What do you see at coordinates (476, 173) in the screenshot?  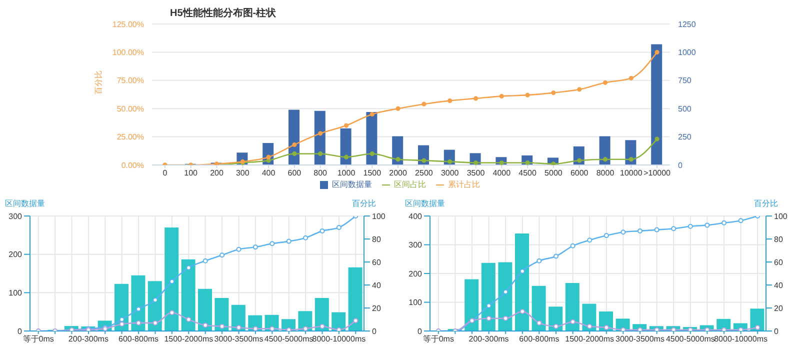 I see `x-tick-label: 3500` at bounding box center [476, 173].